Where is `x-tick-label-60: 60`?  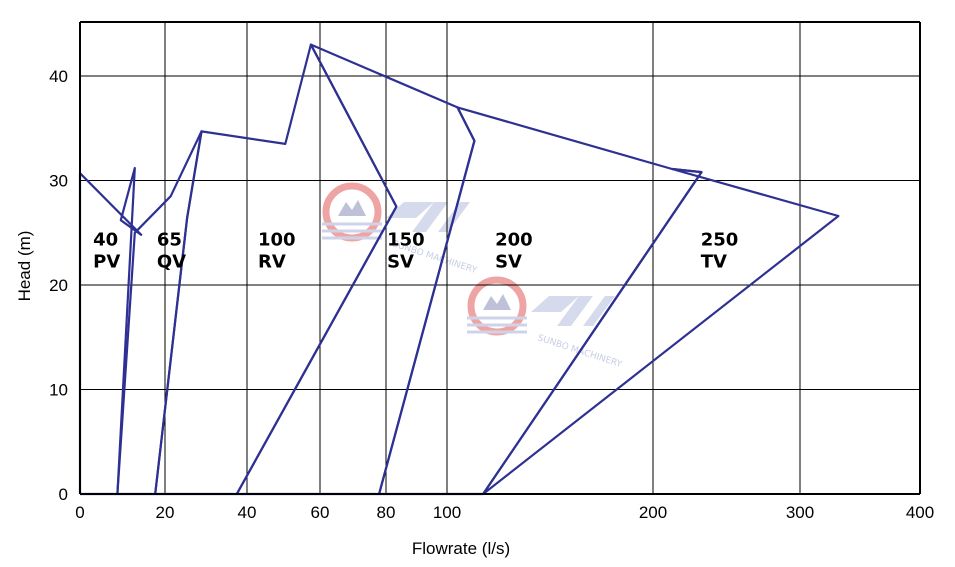
x-tick-label-60: 60 is located at coordinates (320, 512).